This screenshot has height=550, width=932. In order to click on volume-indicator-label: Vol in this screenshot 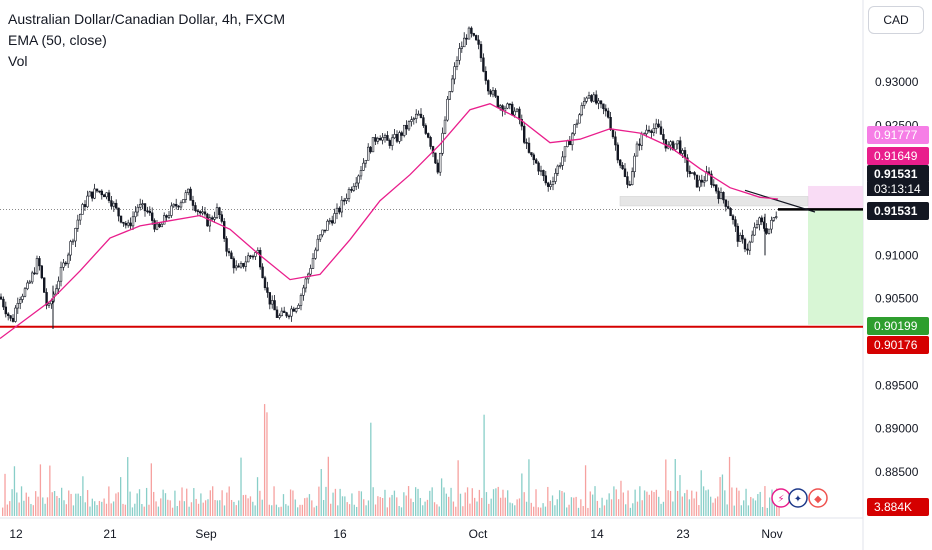, I will do `click(18, 61)`.